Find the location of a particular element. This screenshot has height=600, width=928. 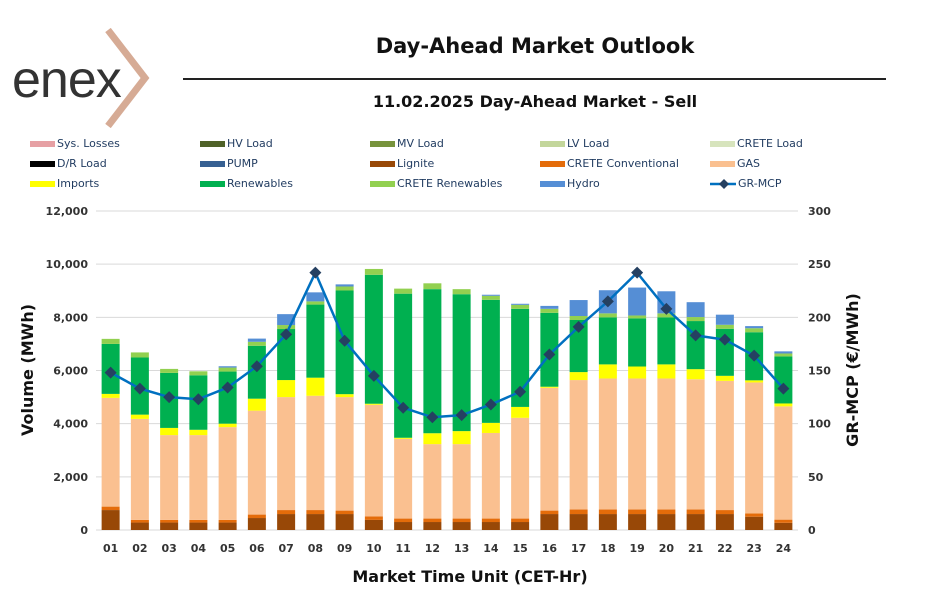

logo-text: enex is located at coordinates (67, 80).